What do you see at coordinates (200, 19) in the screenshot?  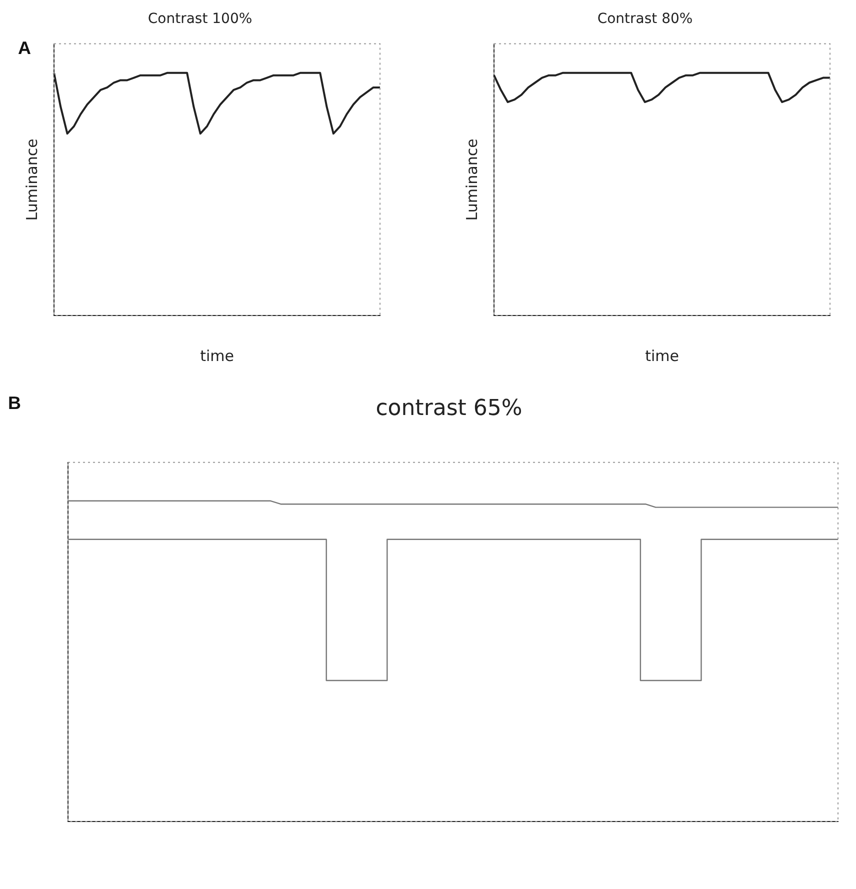 I see `chart-title: Contrast 100%` at bounding box center [200, 19].